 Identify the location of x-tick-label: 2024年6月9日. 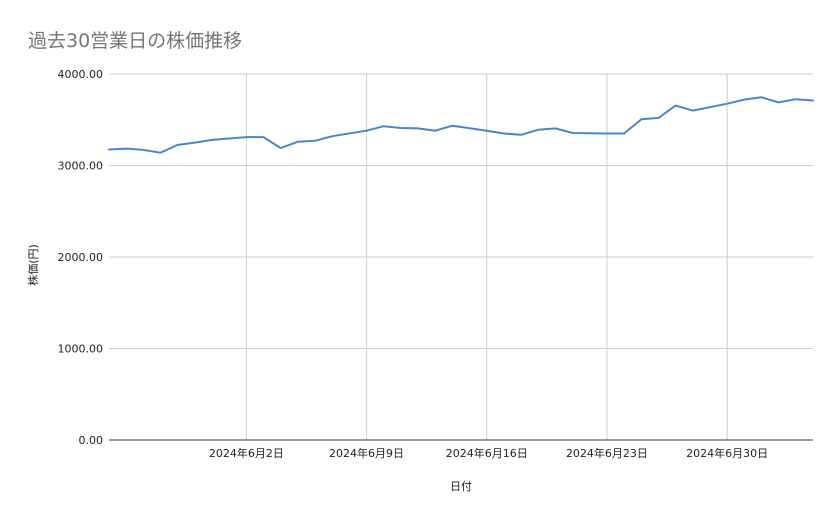
(366, 453).